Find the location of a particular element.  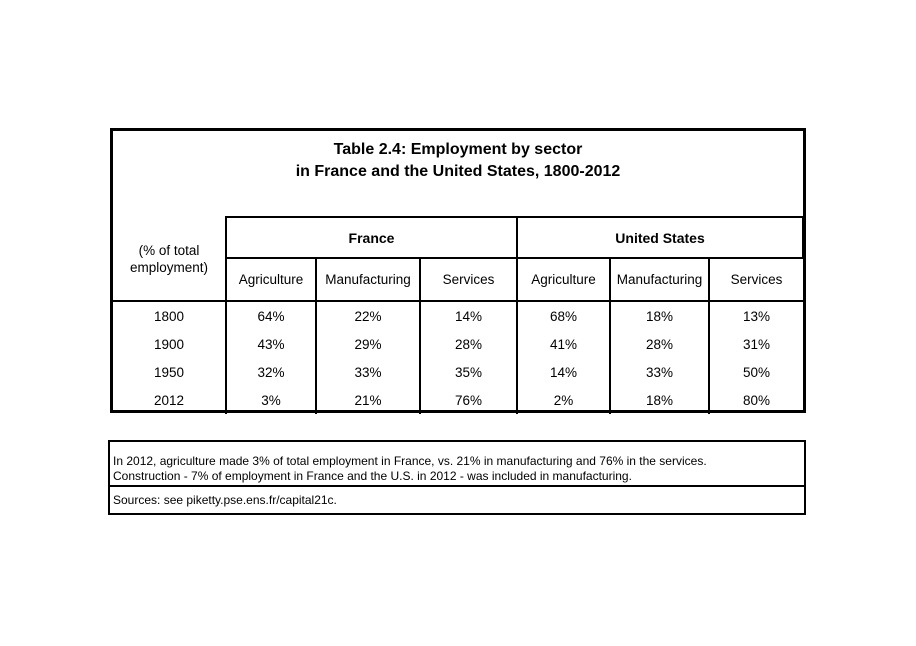

table-row-1900: 1900 43% 29% 28% 41% 28% 31% is located at coordinates (458, 344).